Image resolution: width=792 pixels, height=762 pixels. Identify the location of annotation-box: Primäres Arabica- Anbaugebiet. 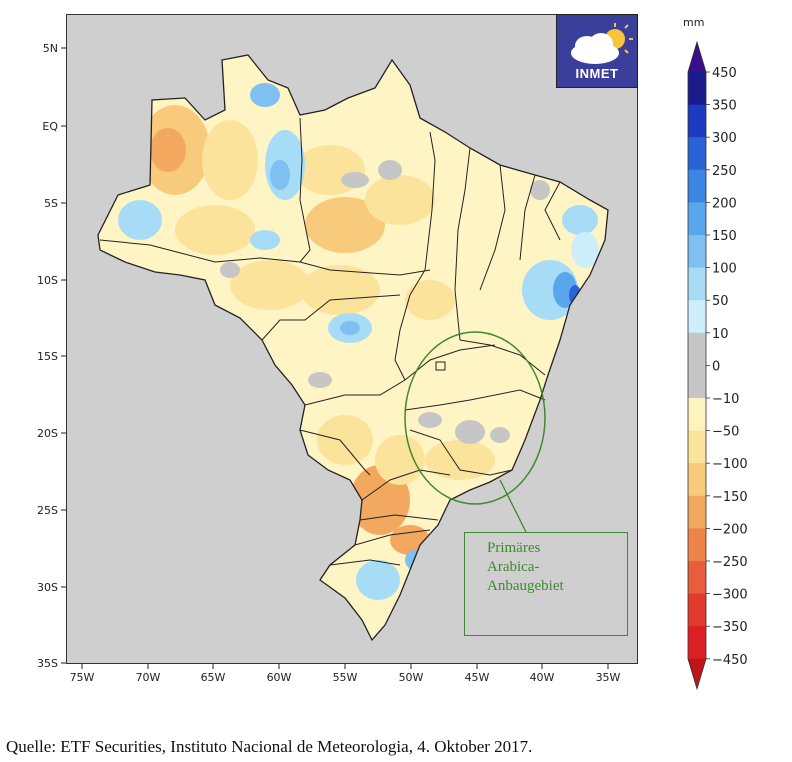
(546, 584).